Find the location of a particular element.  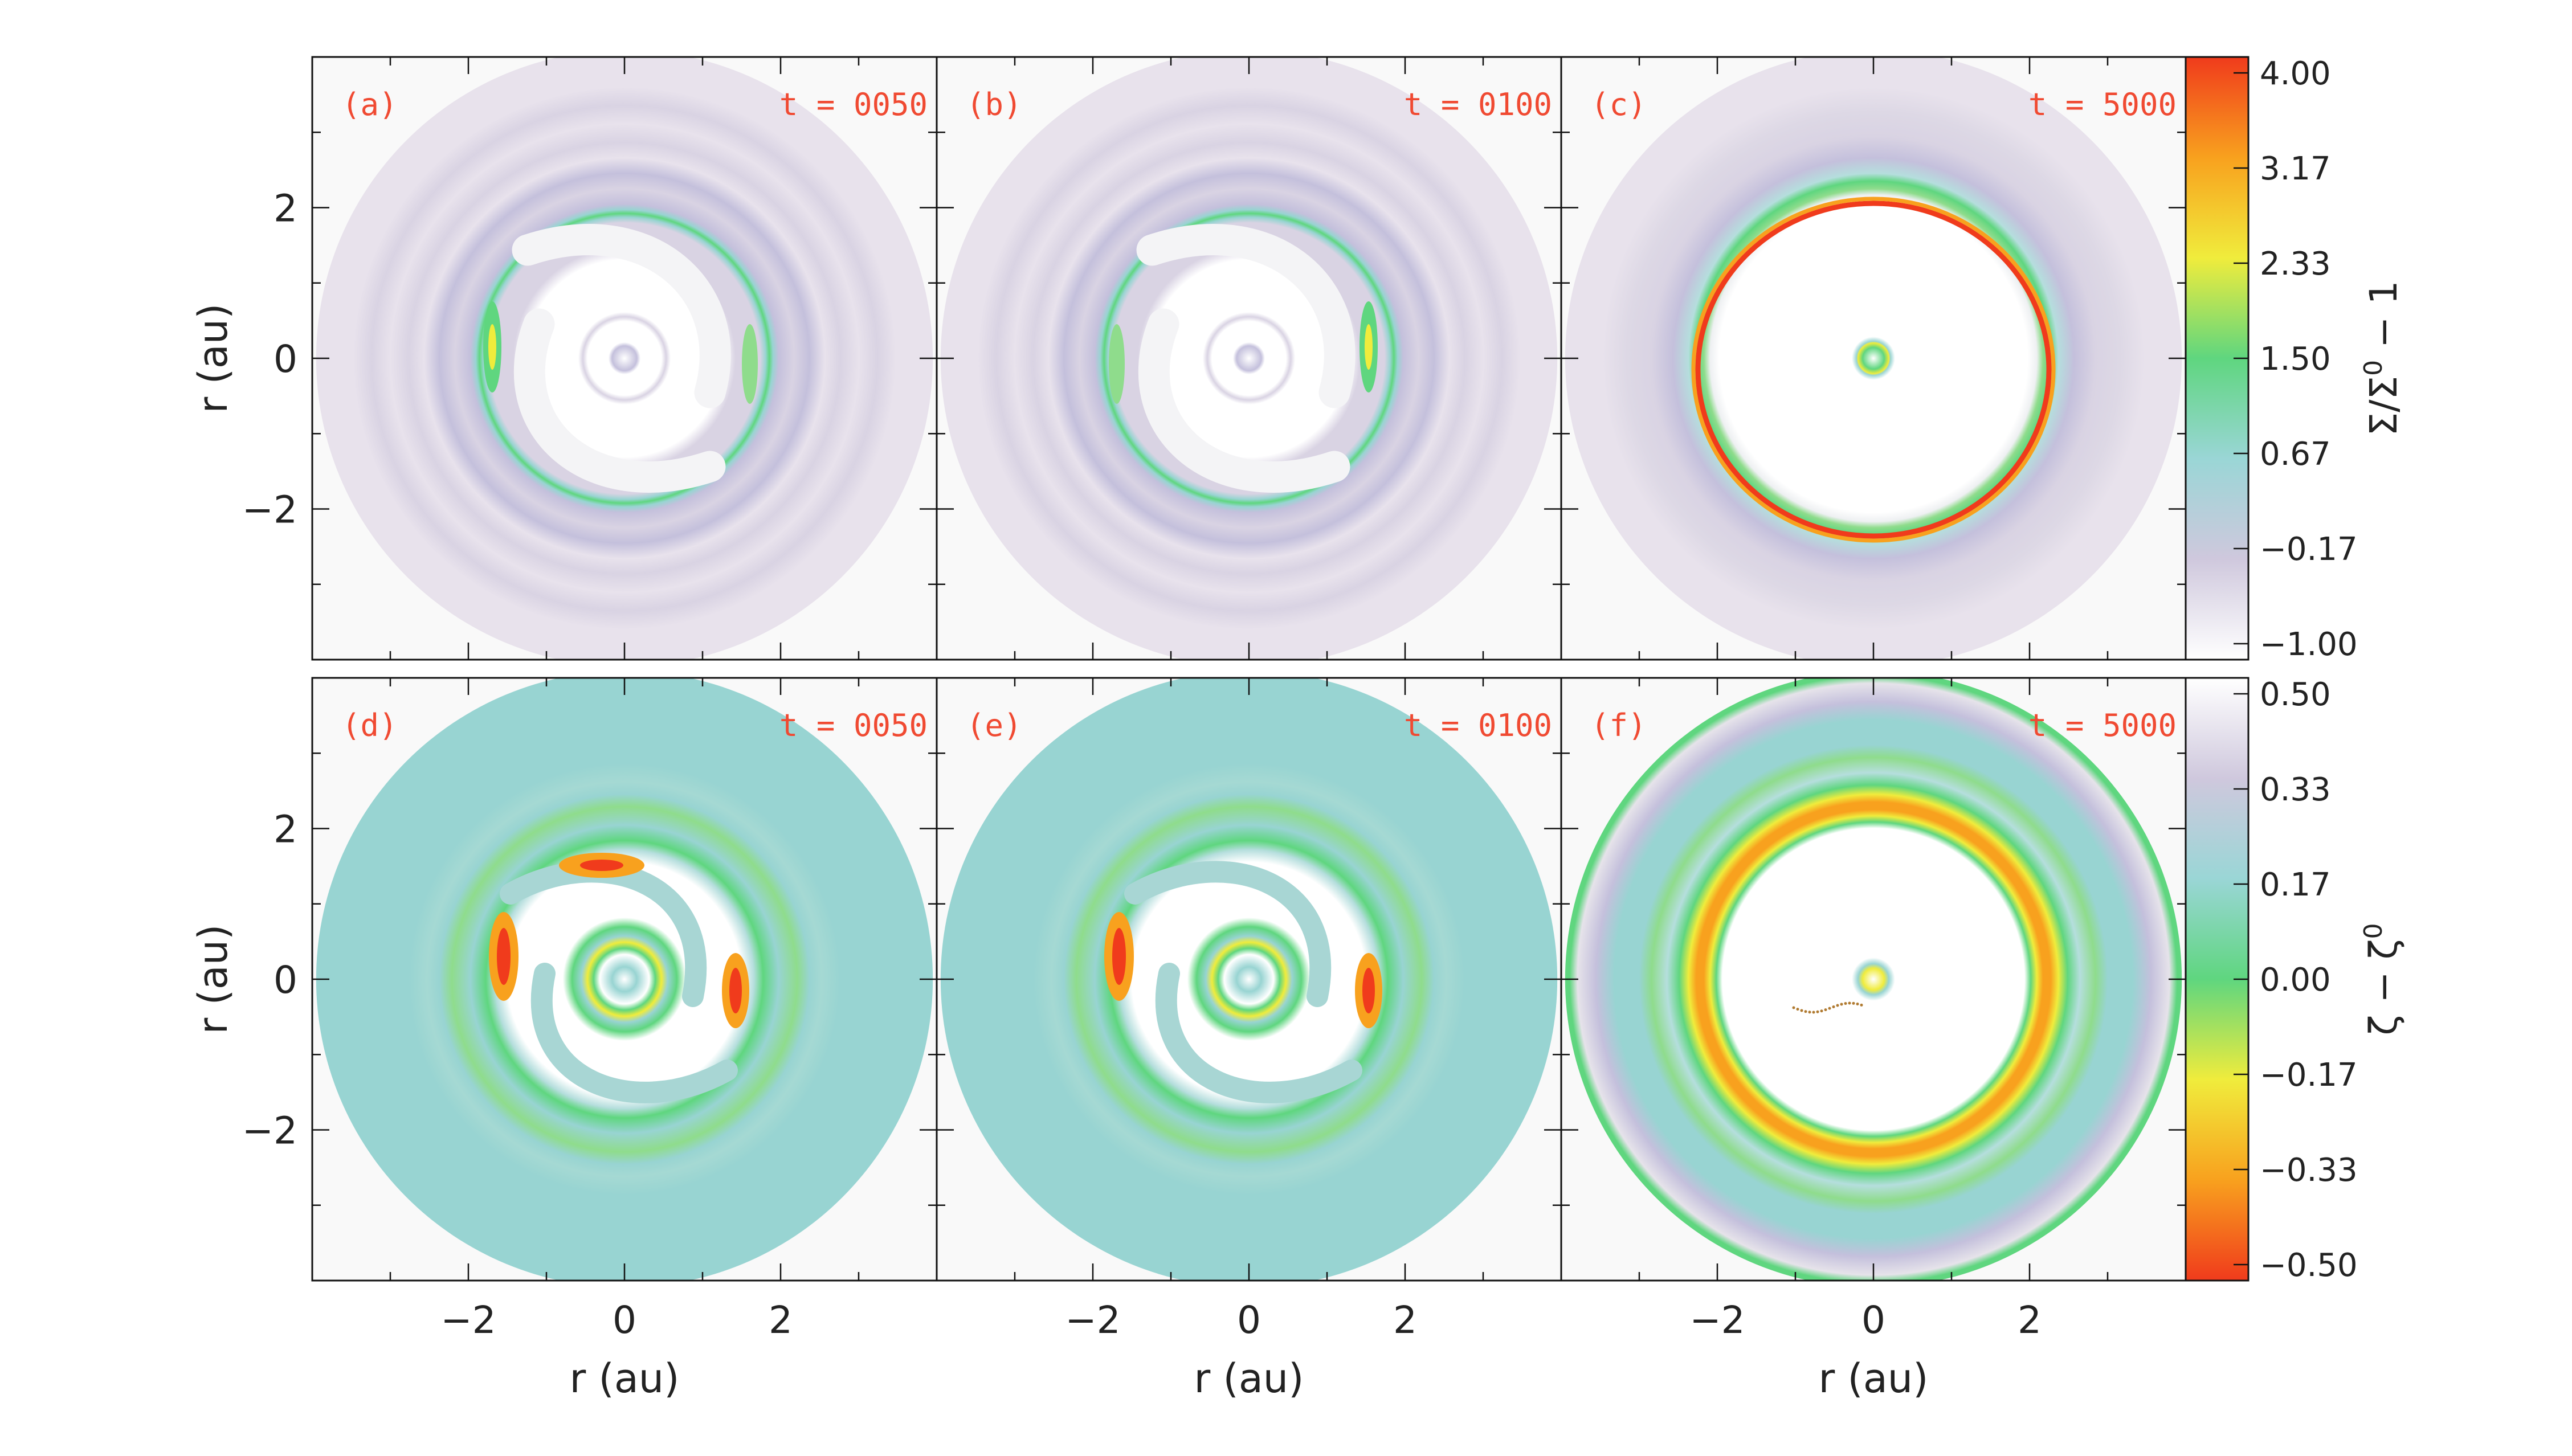

panel-f-disk is located at coordinates (1874, 979).